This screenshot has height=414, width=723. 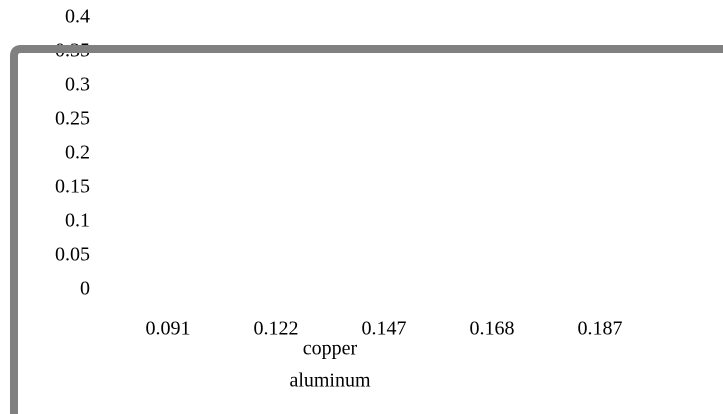 I want to click on y-tick-label: 0.4, so click(x=77, y=17).